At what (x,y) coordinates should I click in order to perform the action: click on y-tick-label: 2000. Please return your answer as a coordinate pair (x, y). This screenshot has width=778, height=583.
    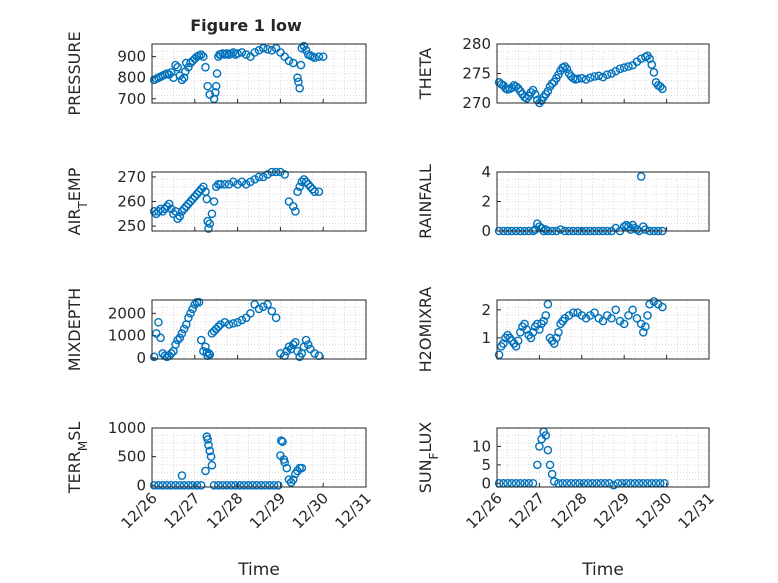
    Looking at the image, I should click on (127, 313).